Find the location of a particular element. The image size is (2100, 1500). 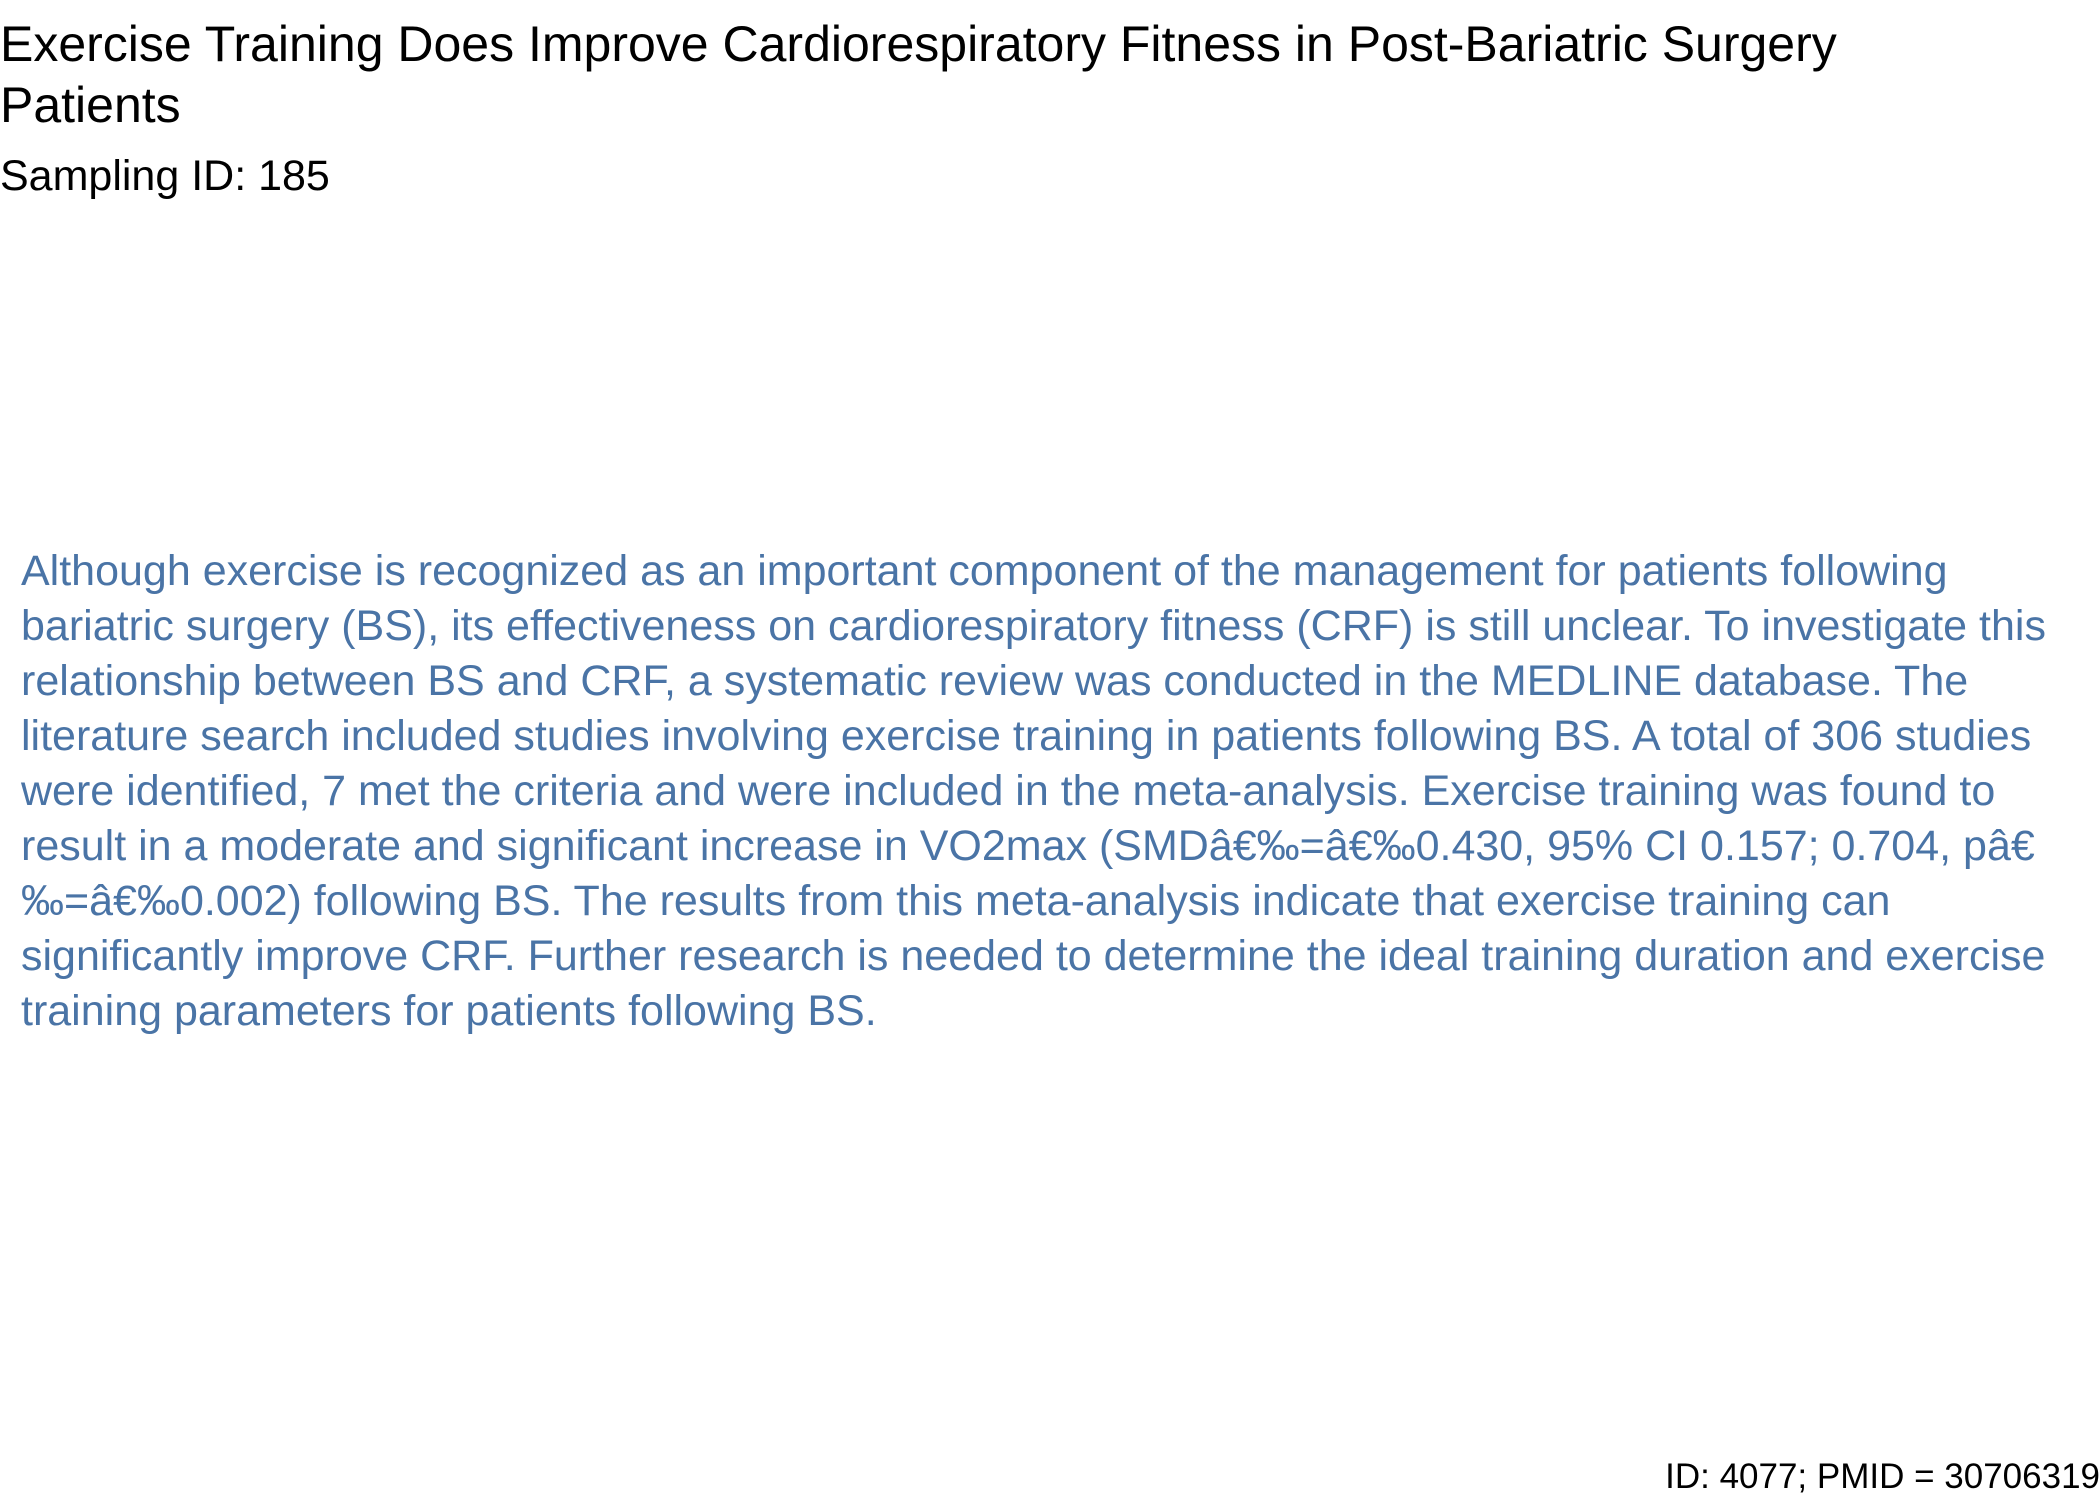

document-id-footer: ID: 4077; PMID = 30706319 is located at coordinates (1882, 1476).